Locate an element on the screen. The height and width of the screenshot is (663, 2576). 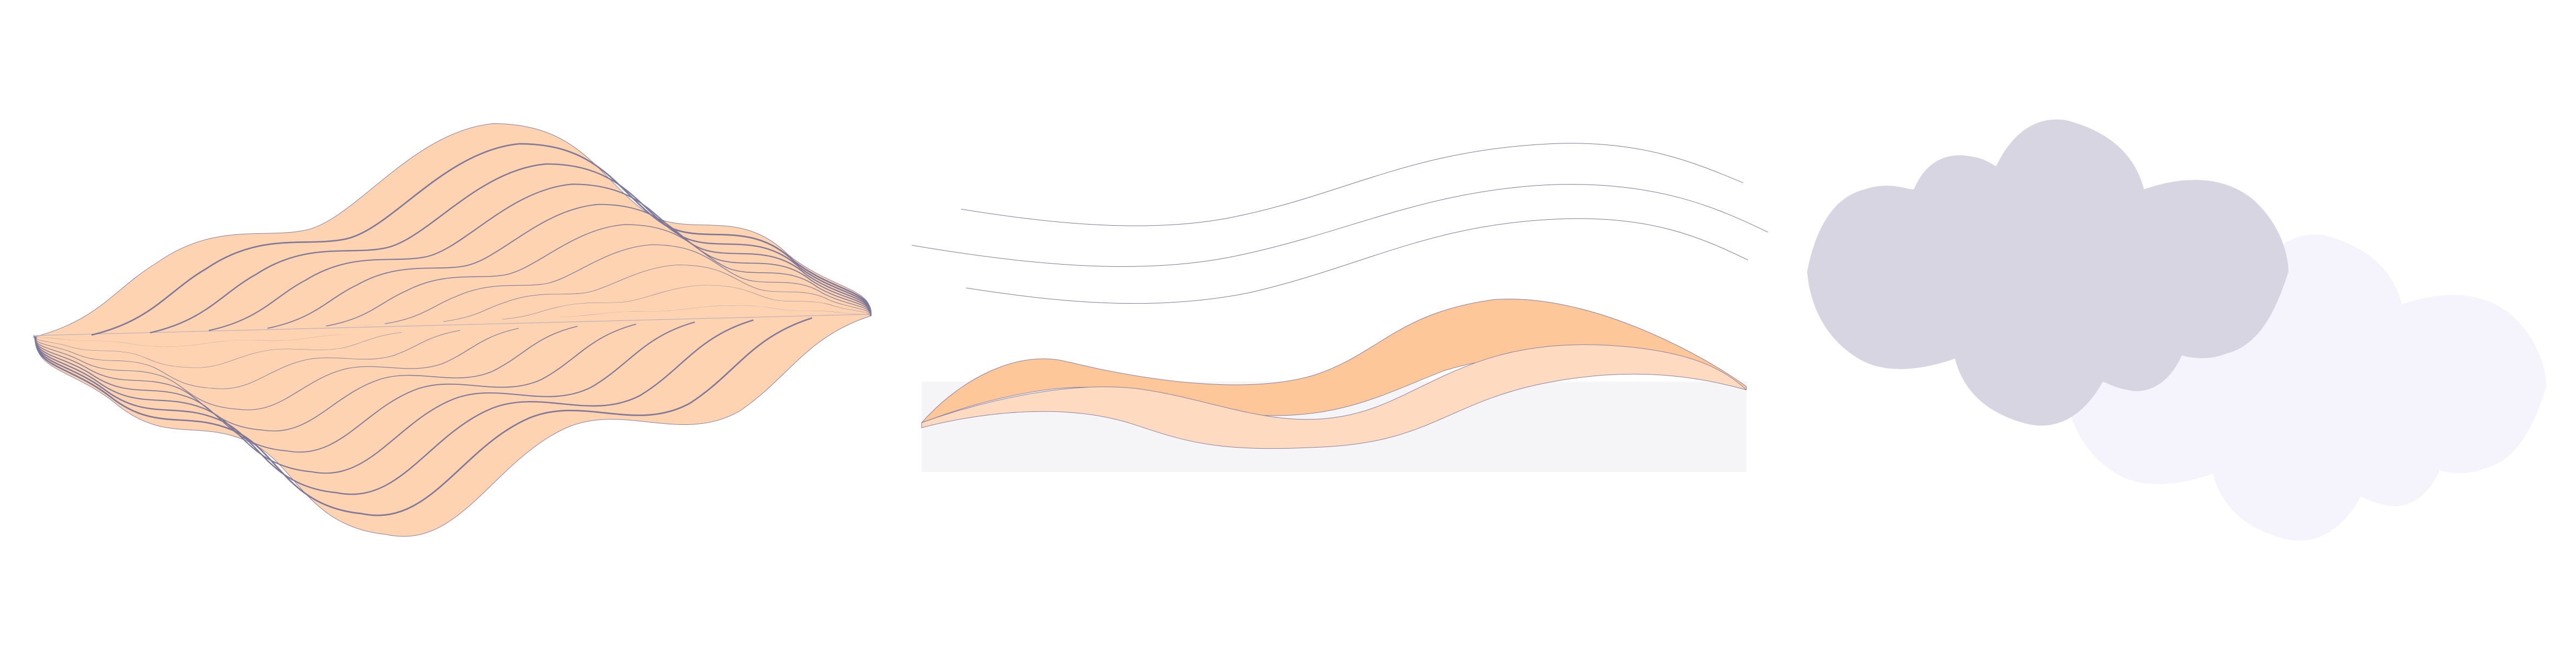
dunes is located at coordinates (1333, 386).